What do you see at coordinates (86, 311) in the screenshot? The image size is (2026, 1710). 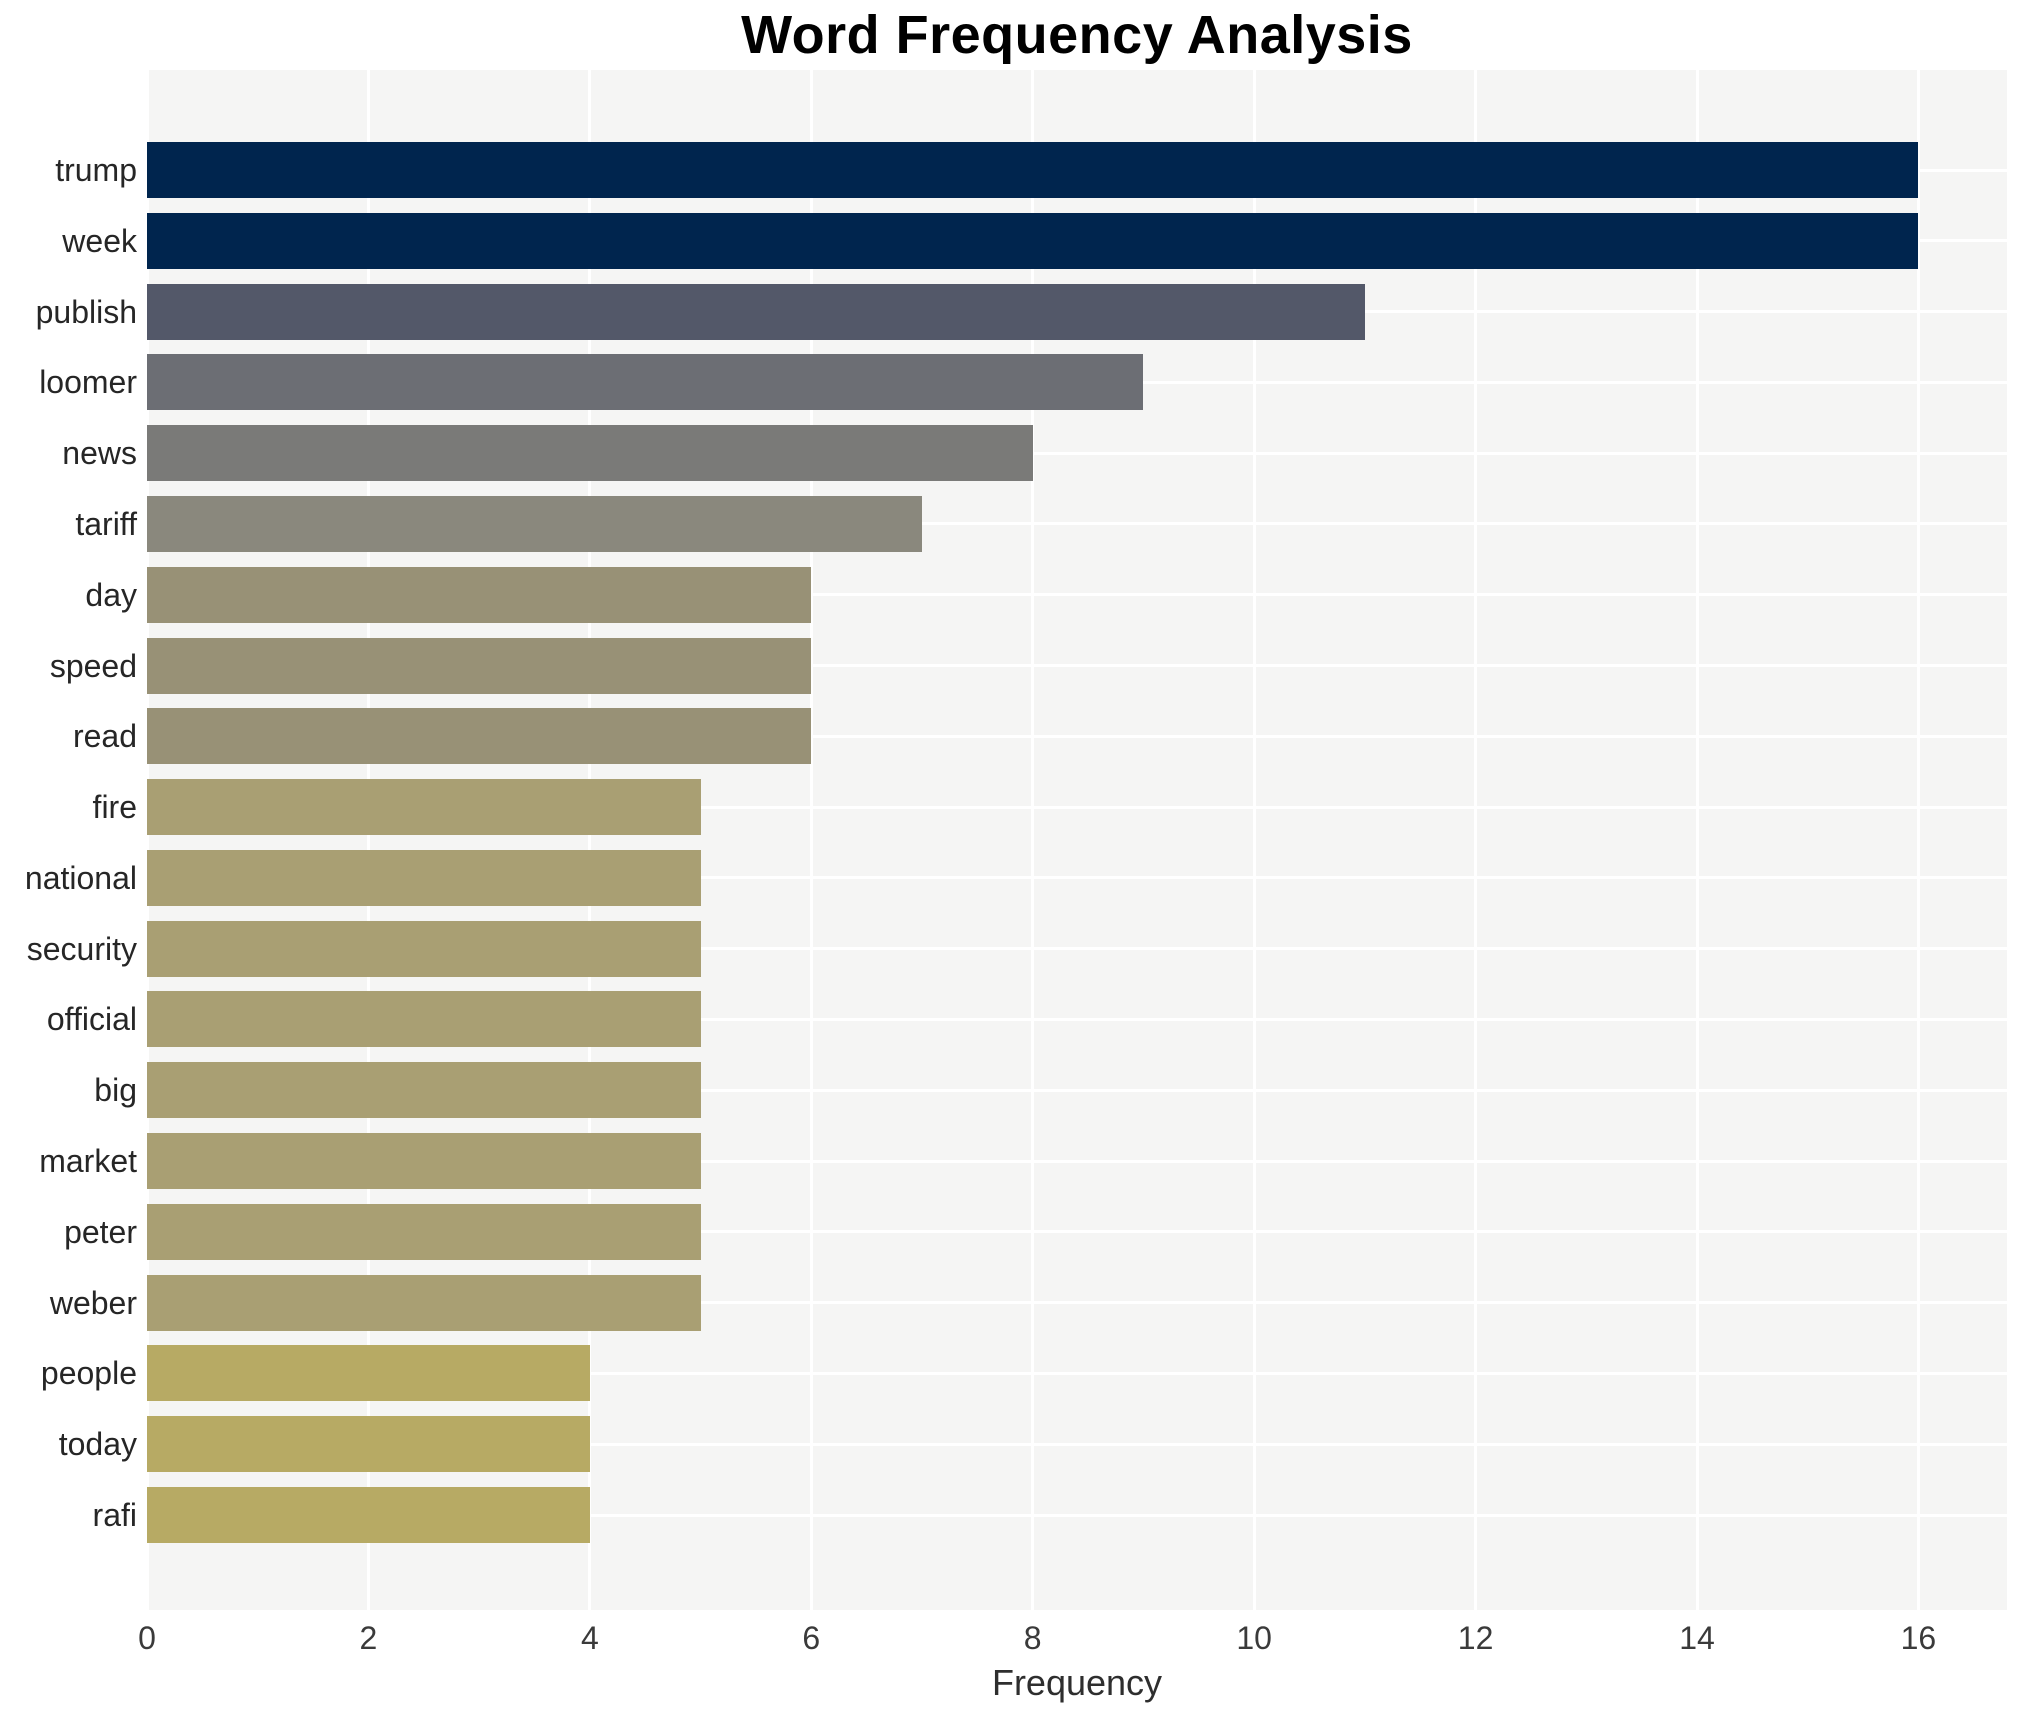 I see `y-tick-label: publish` at bounding box center [86, 311].